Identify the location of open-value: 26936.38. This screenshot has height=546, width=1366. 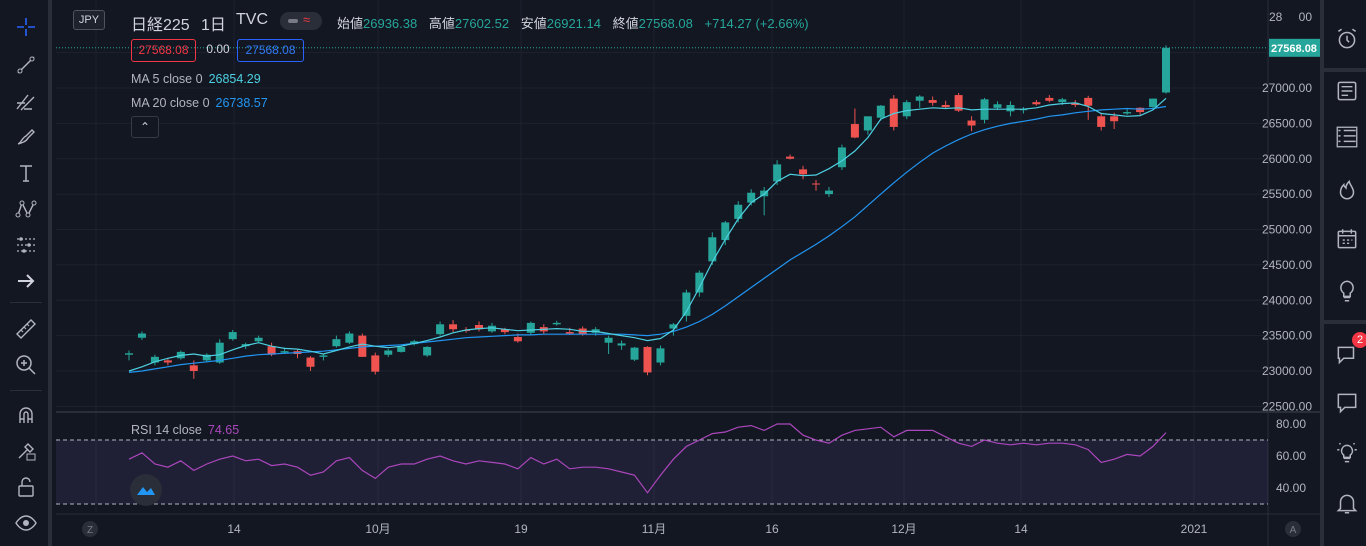
(390, 23).